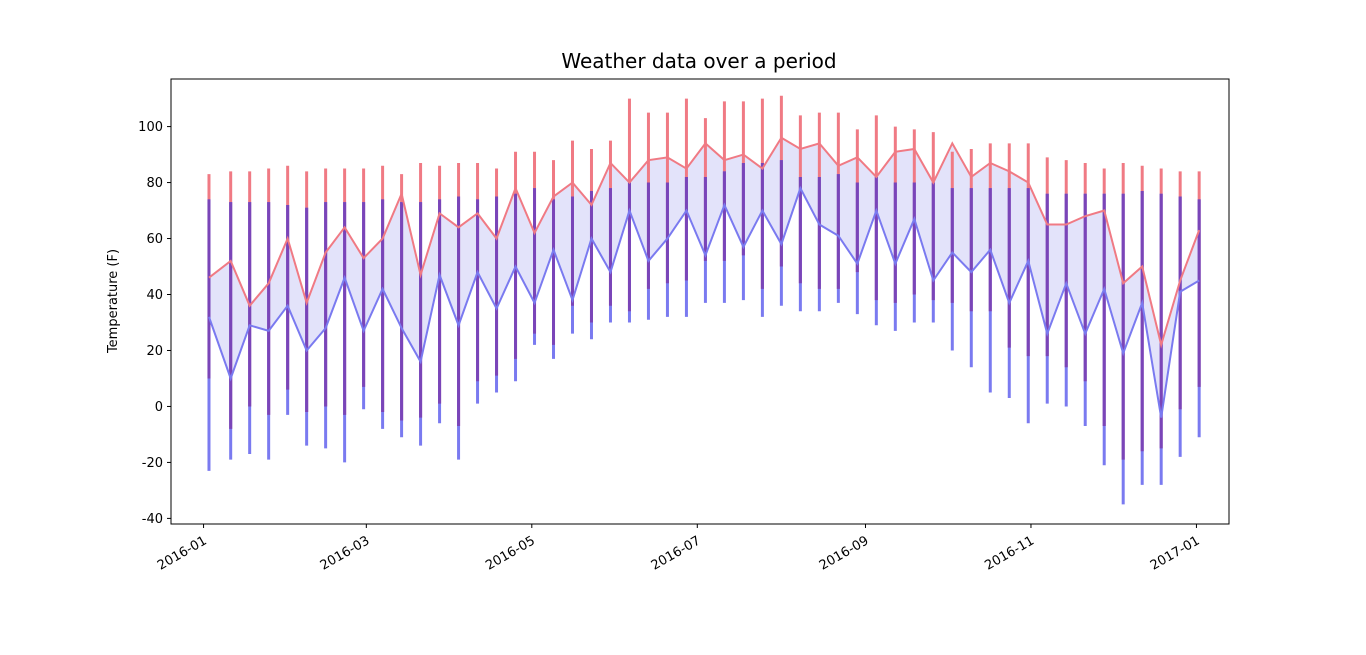 The height and width of the screenshot is (655, 1366). I want to click on x-tick-label: 2016-09, so click(844, 553).